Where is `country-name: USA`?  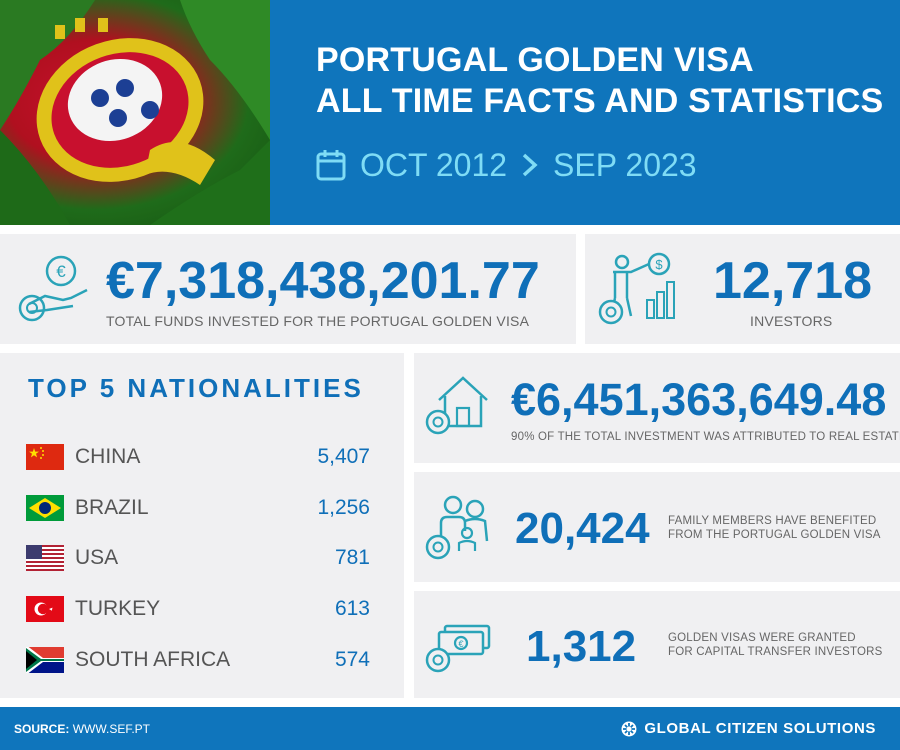 country-name: USA is located at coordinates (97, 557).